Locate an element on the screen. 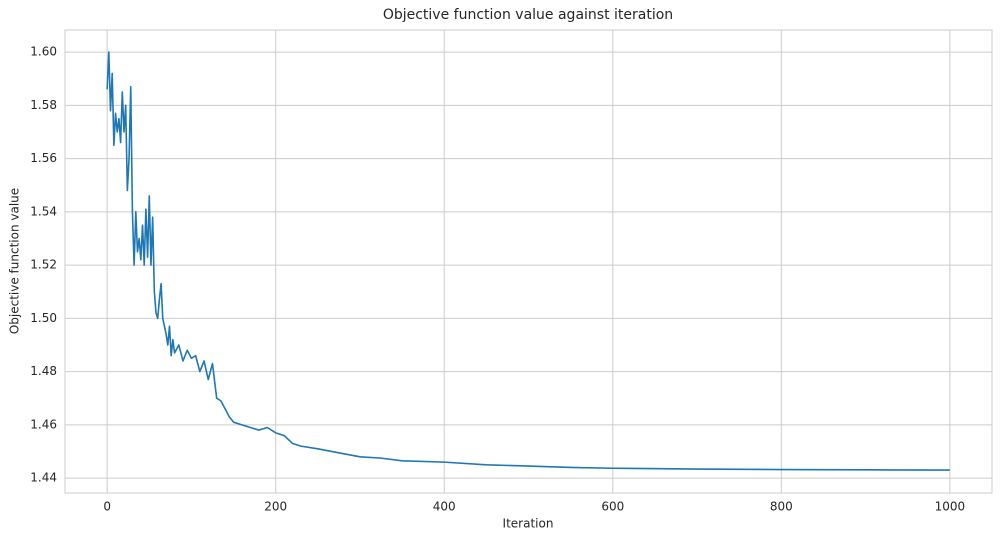  y-tick-label: 1.52 is located at coordinates (43, 265).